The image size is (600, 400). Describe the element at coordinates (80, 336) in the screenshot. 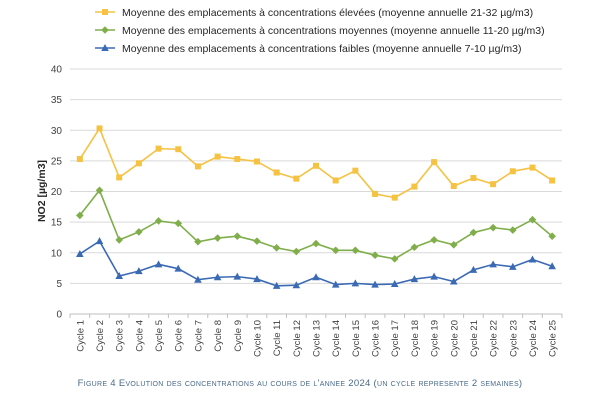

I see `x-tick-label: Cycle 1` at that location.